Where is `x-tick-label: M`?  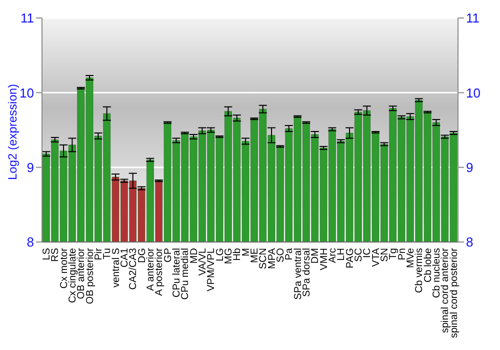
x-tick-label: M is located at coordinates (246, 252).